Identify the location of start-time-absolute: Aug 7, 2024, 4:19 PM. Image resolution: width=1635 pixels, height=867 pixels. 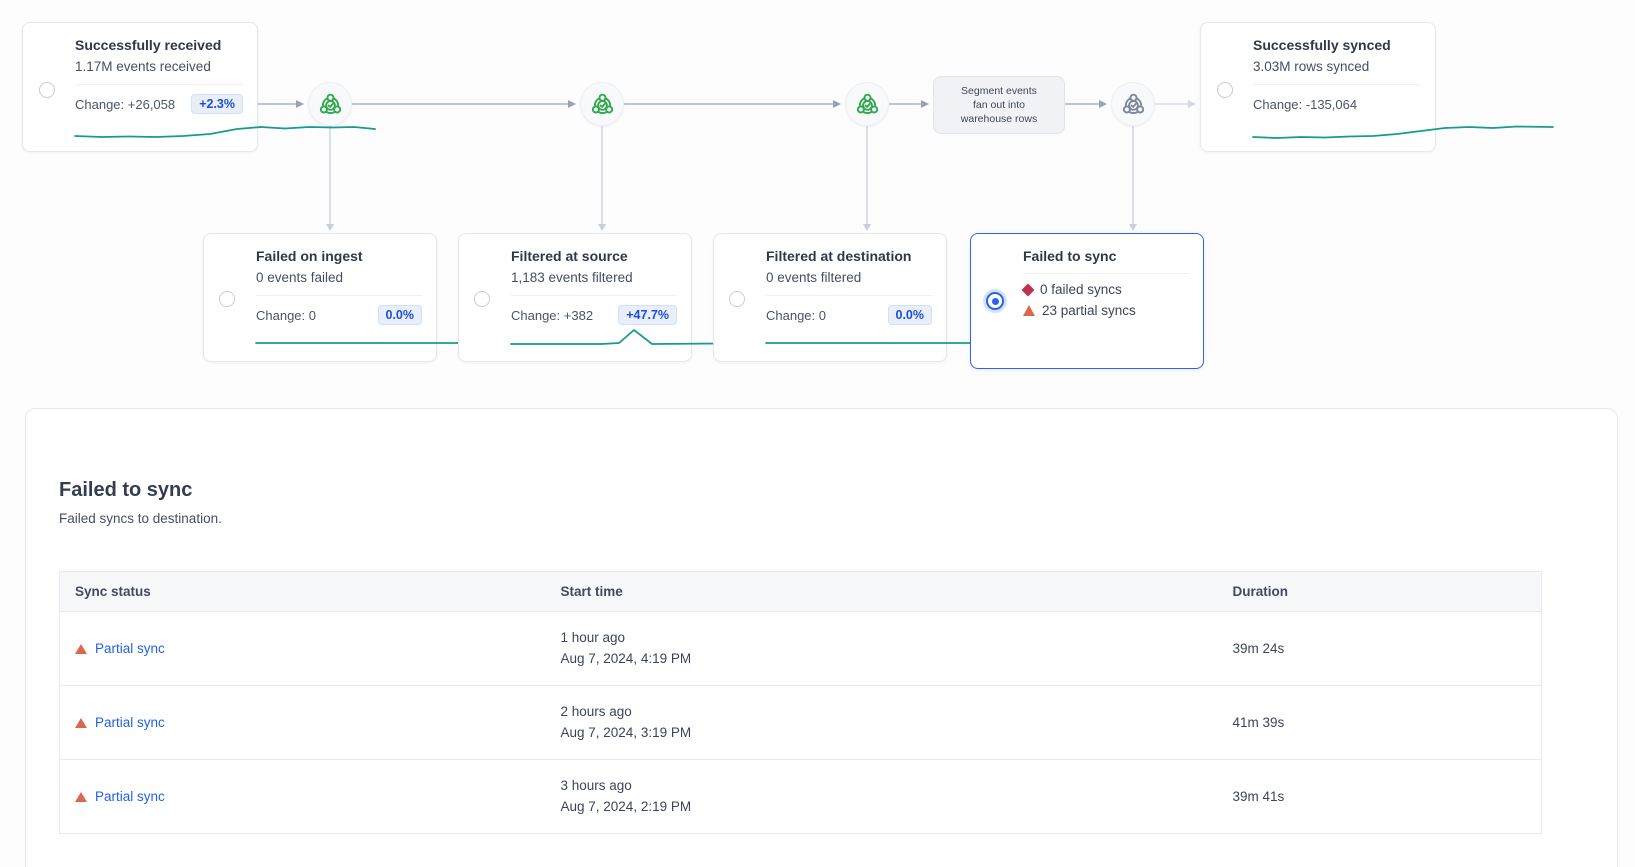
(626, 658).